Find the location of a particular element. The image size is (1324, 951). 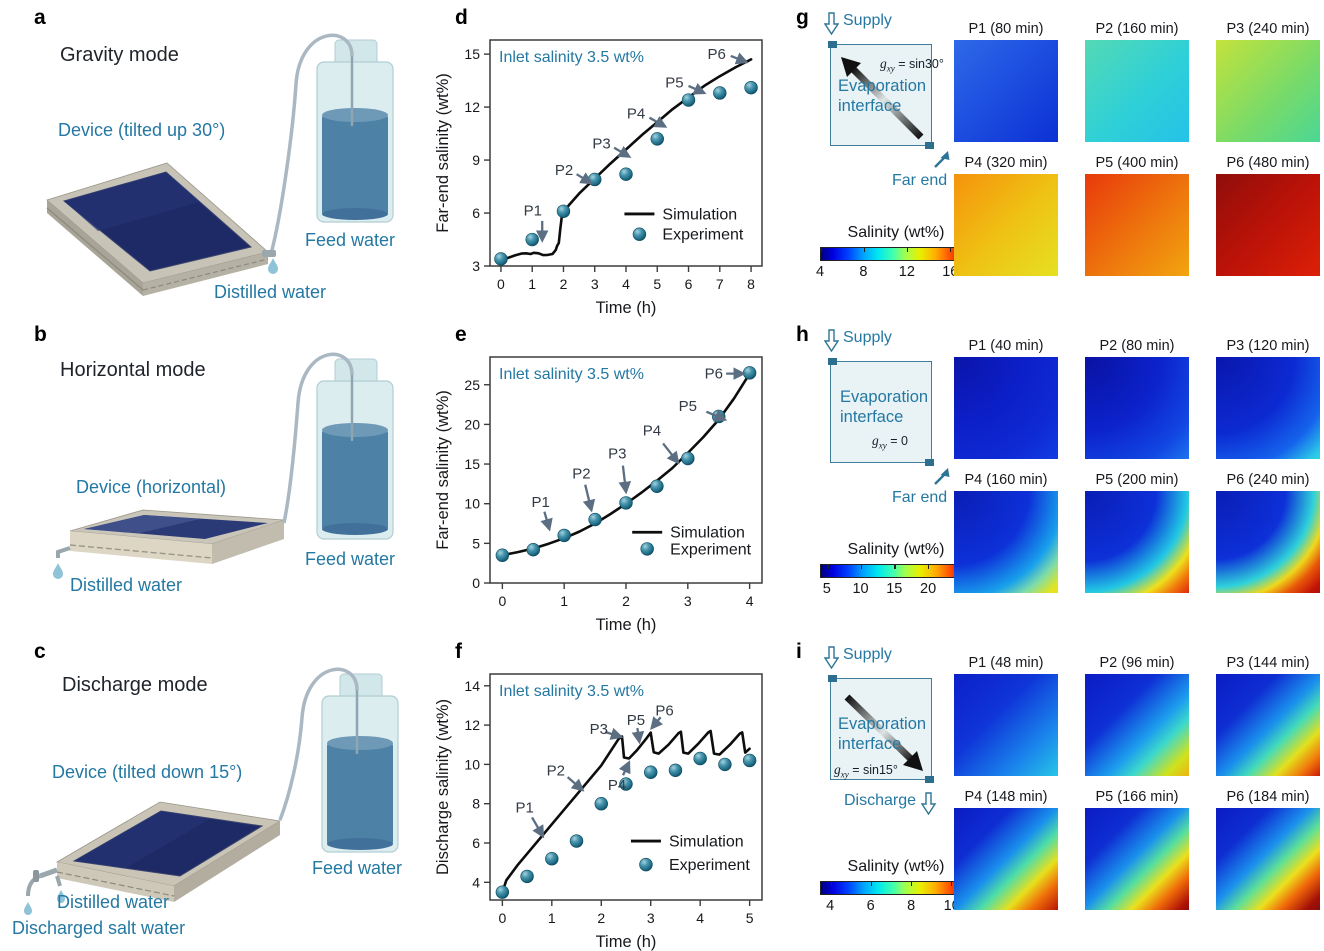

colorbar: Salinity (wt%) 4 8 12 16 is located at coordinates (894, 254).